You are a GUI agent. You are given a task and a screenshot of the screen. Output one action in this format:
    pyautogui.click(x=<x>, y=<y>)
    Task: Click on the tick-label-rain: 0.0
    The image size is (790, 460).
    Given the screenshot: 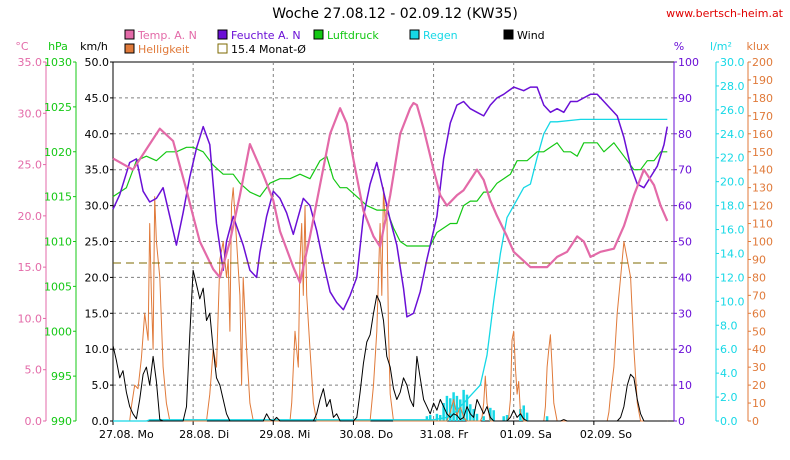 What is the action you would take?
    pyautogui.click(x=729, y=421)
    